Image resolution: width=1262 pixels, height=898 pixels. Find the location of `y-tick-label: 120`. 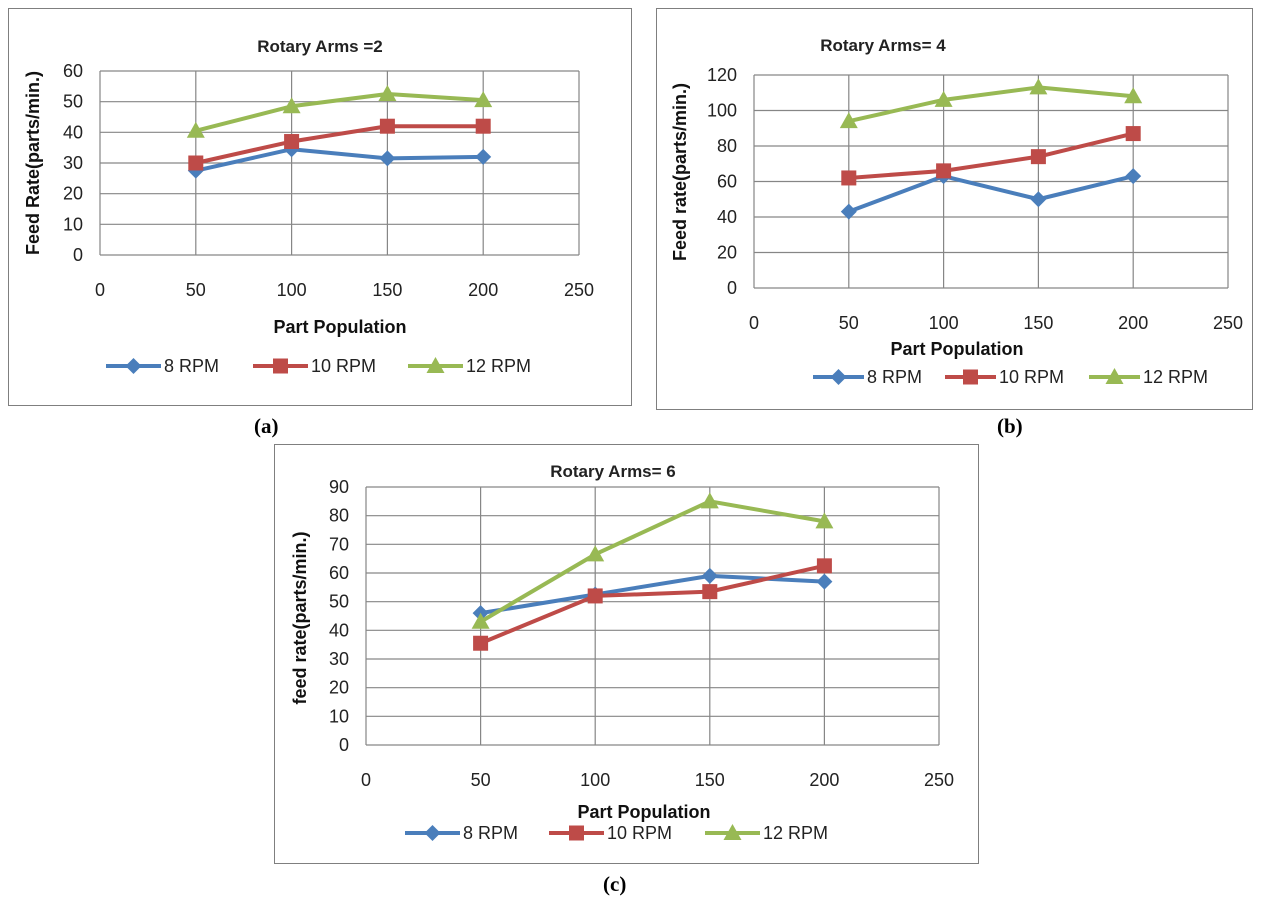

y-tick-label: 120 is located at coordinates (722, 75).